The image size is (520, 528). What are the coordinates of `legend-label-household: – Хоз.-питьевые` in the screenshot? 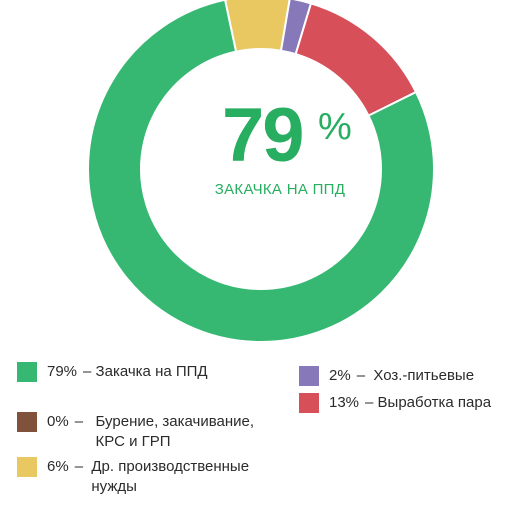 It's located at (415, 375).